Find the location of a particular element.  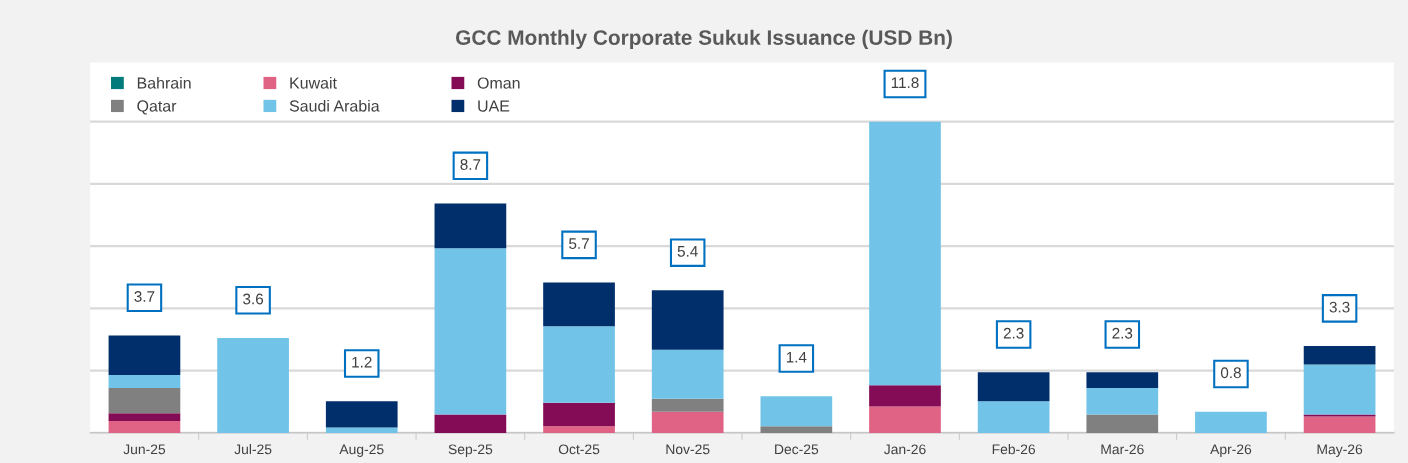

annotation: 1.2 is located at coordinates (362, 362).